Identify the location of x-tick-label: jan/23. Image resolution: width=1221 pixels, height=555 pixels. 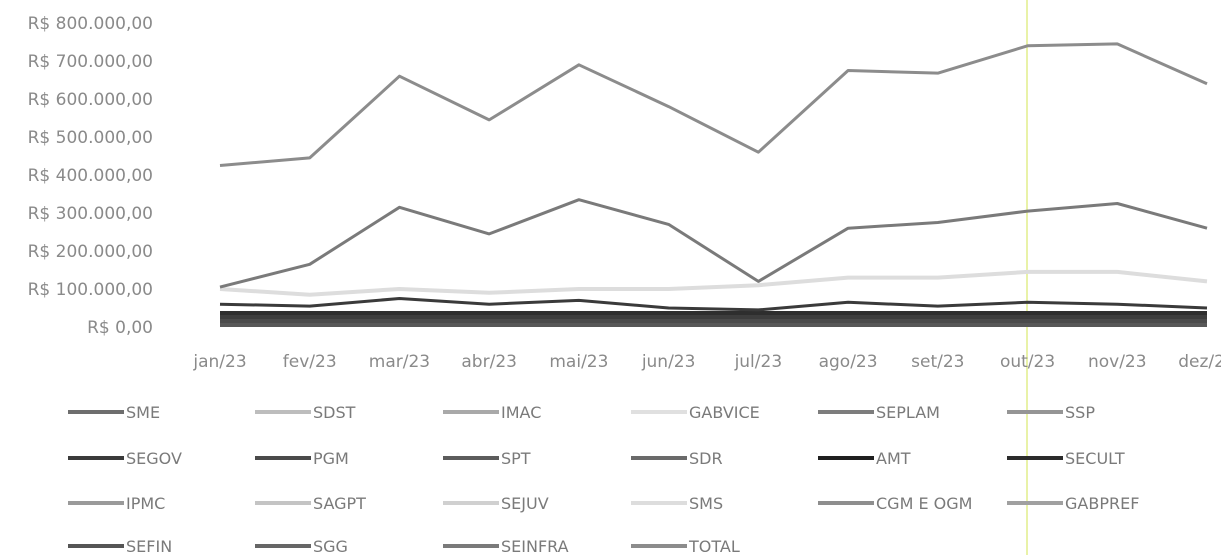
(219, 362).